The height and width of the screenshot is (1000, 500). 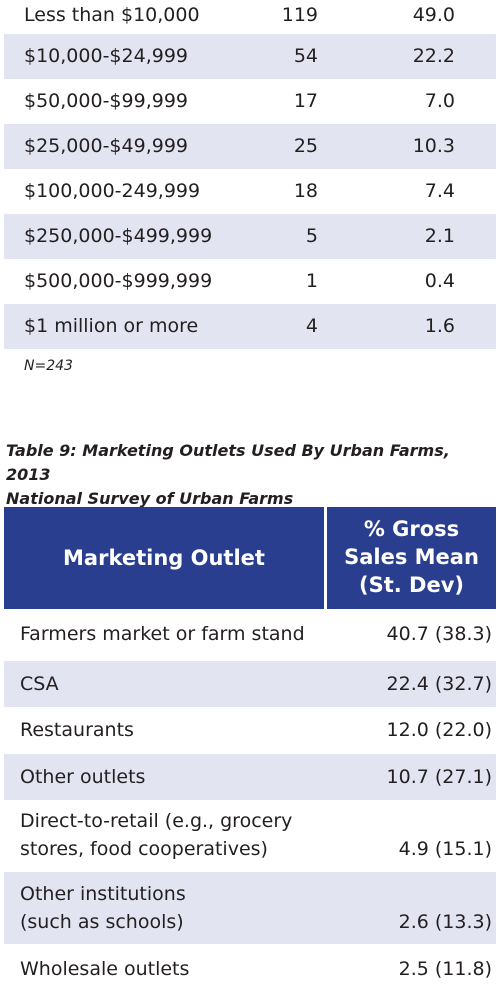 I want to click on sample-size-note: N=243, so click(x=48, y=366).